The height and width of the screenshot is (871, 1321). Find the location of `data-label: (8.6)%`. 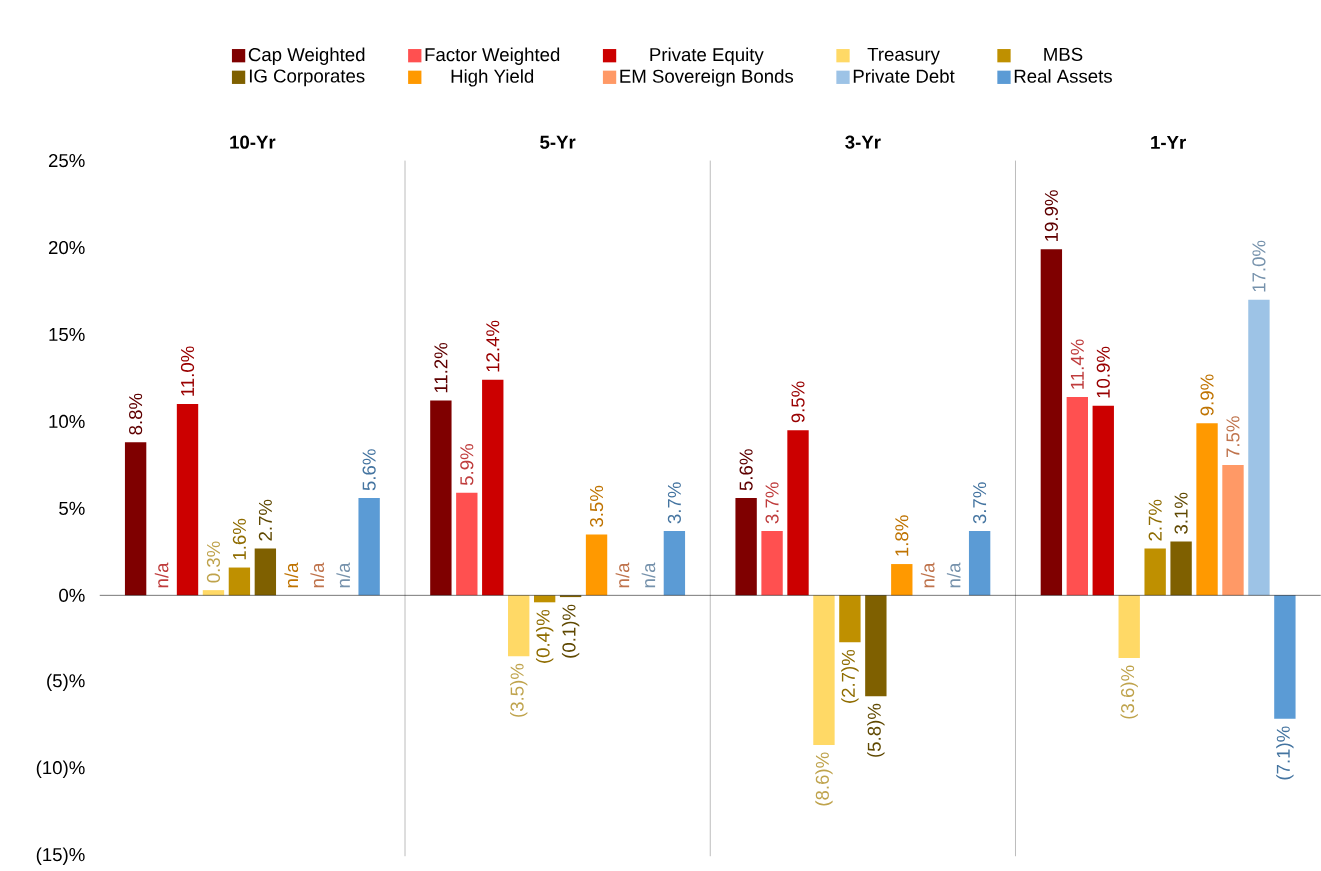

data-label: (8.6)% is located at coordinates (824, 779).